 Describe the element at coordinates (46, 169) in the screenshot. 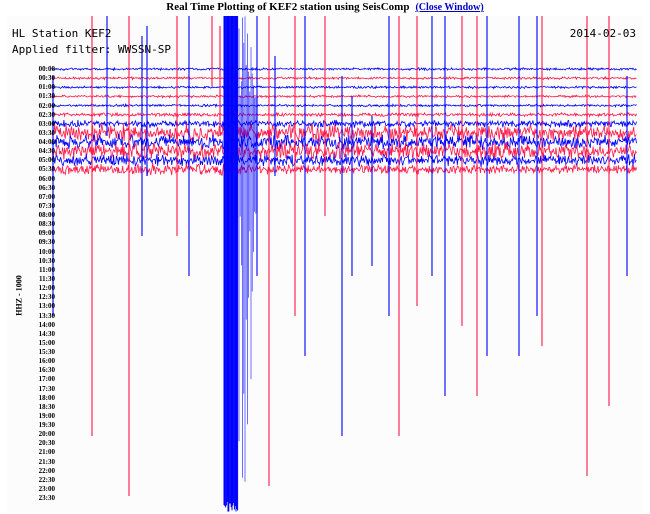

I see `time-label: 05:30` at that location.